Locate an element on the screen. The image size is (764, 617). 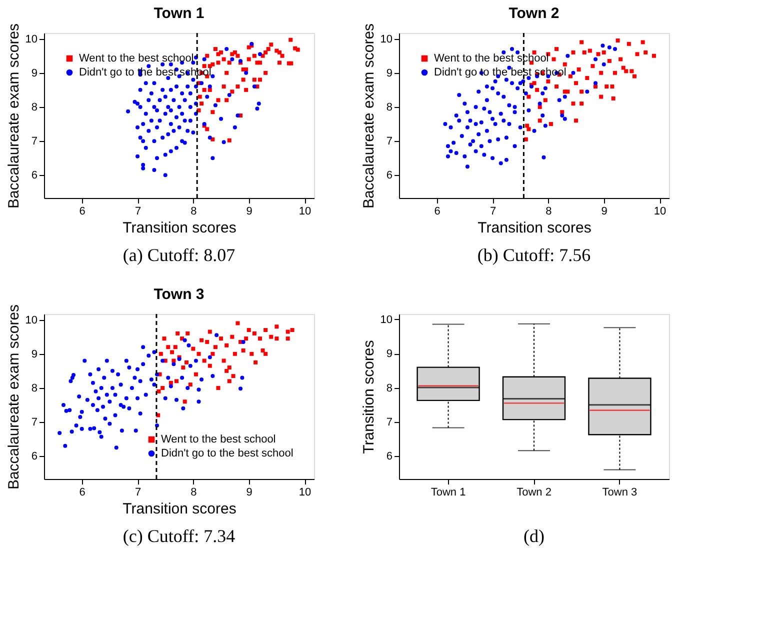
text: (a) Cutoff: 8.07 is located at coordinates (179, 255).